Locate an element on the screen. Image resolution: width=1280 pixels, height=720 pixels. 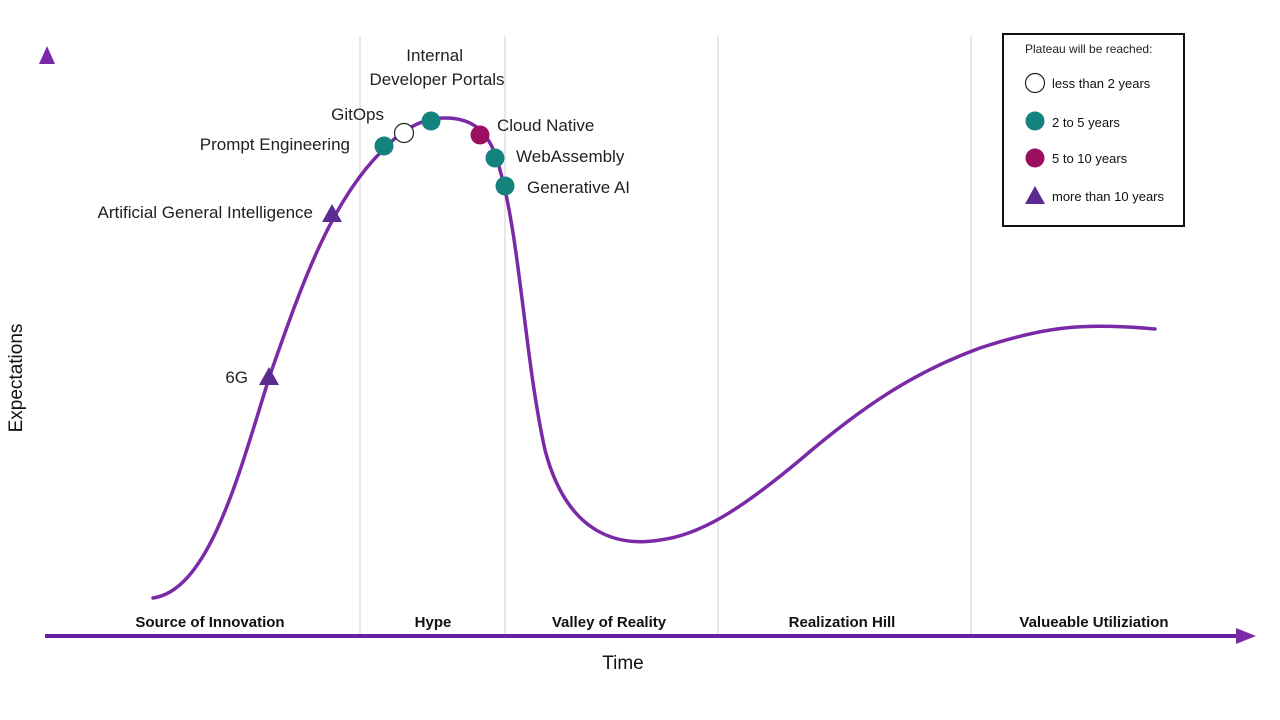
phase-label-hype: Hype is located at coordinates (433, 622).